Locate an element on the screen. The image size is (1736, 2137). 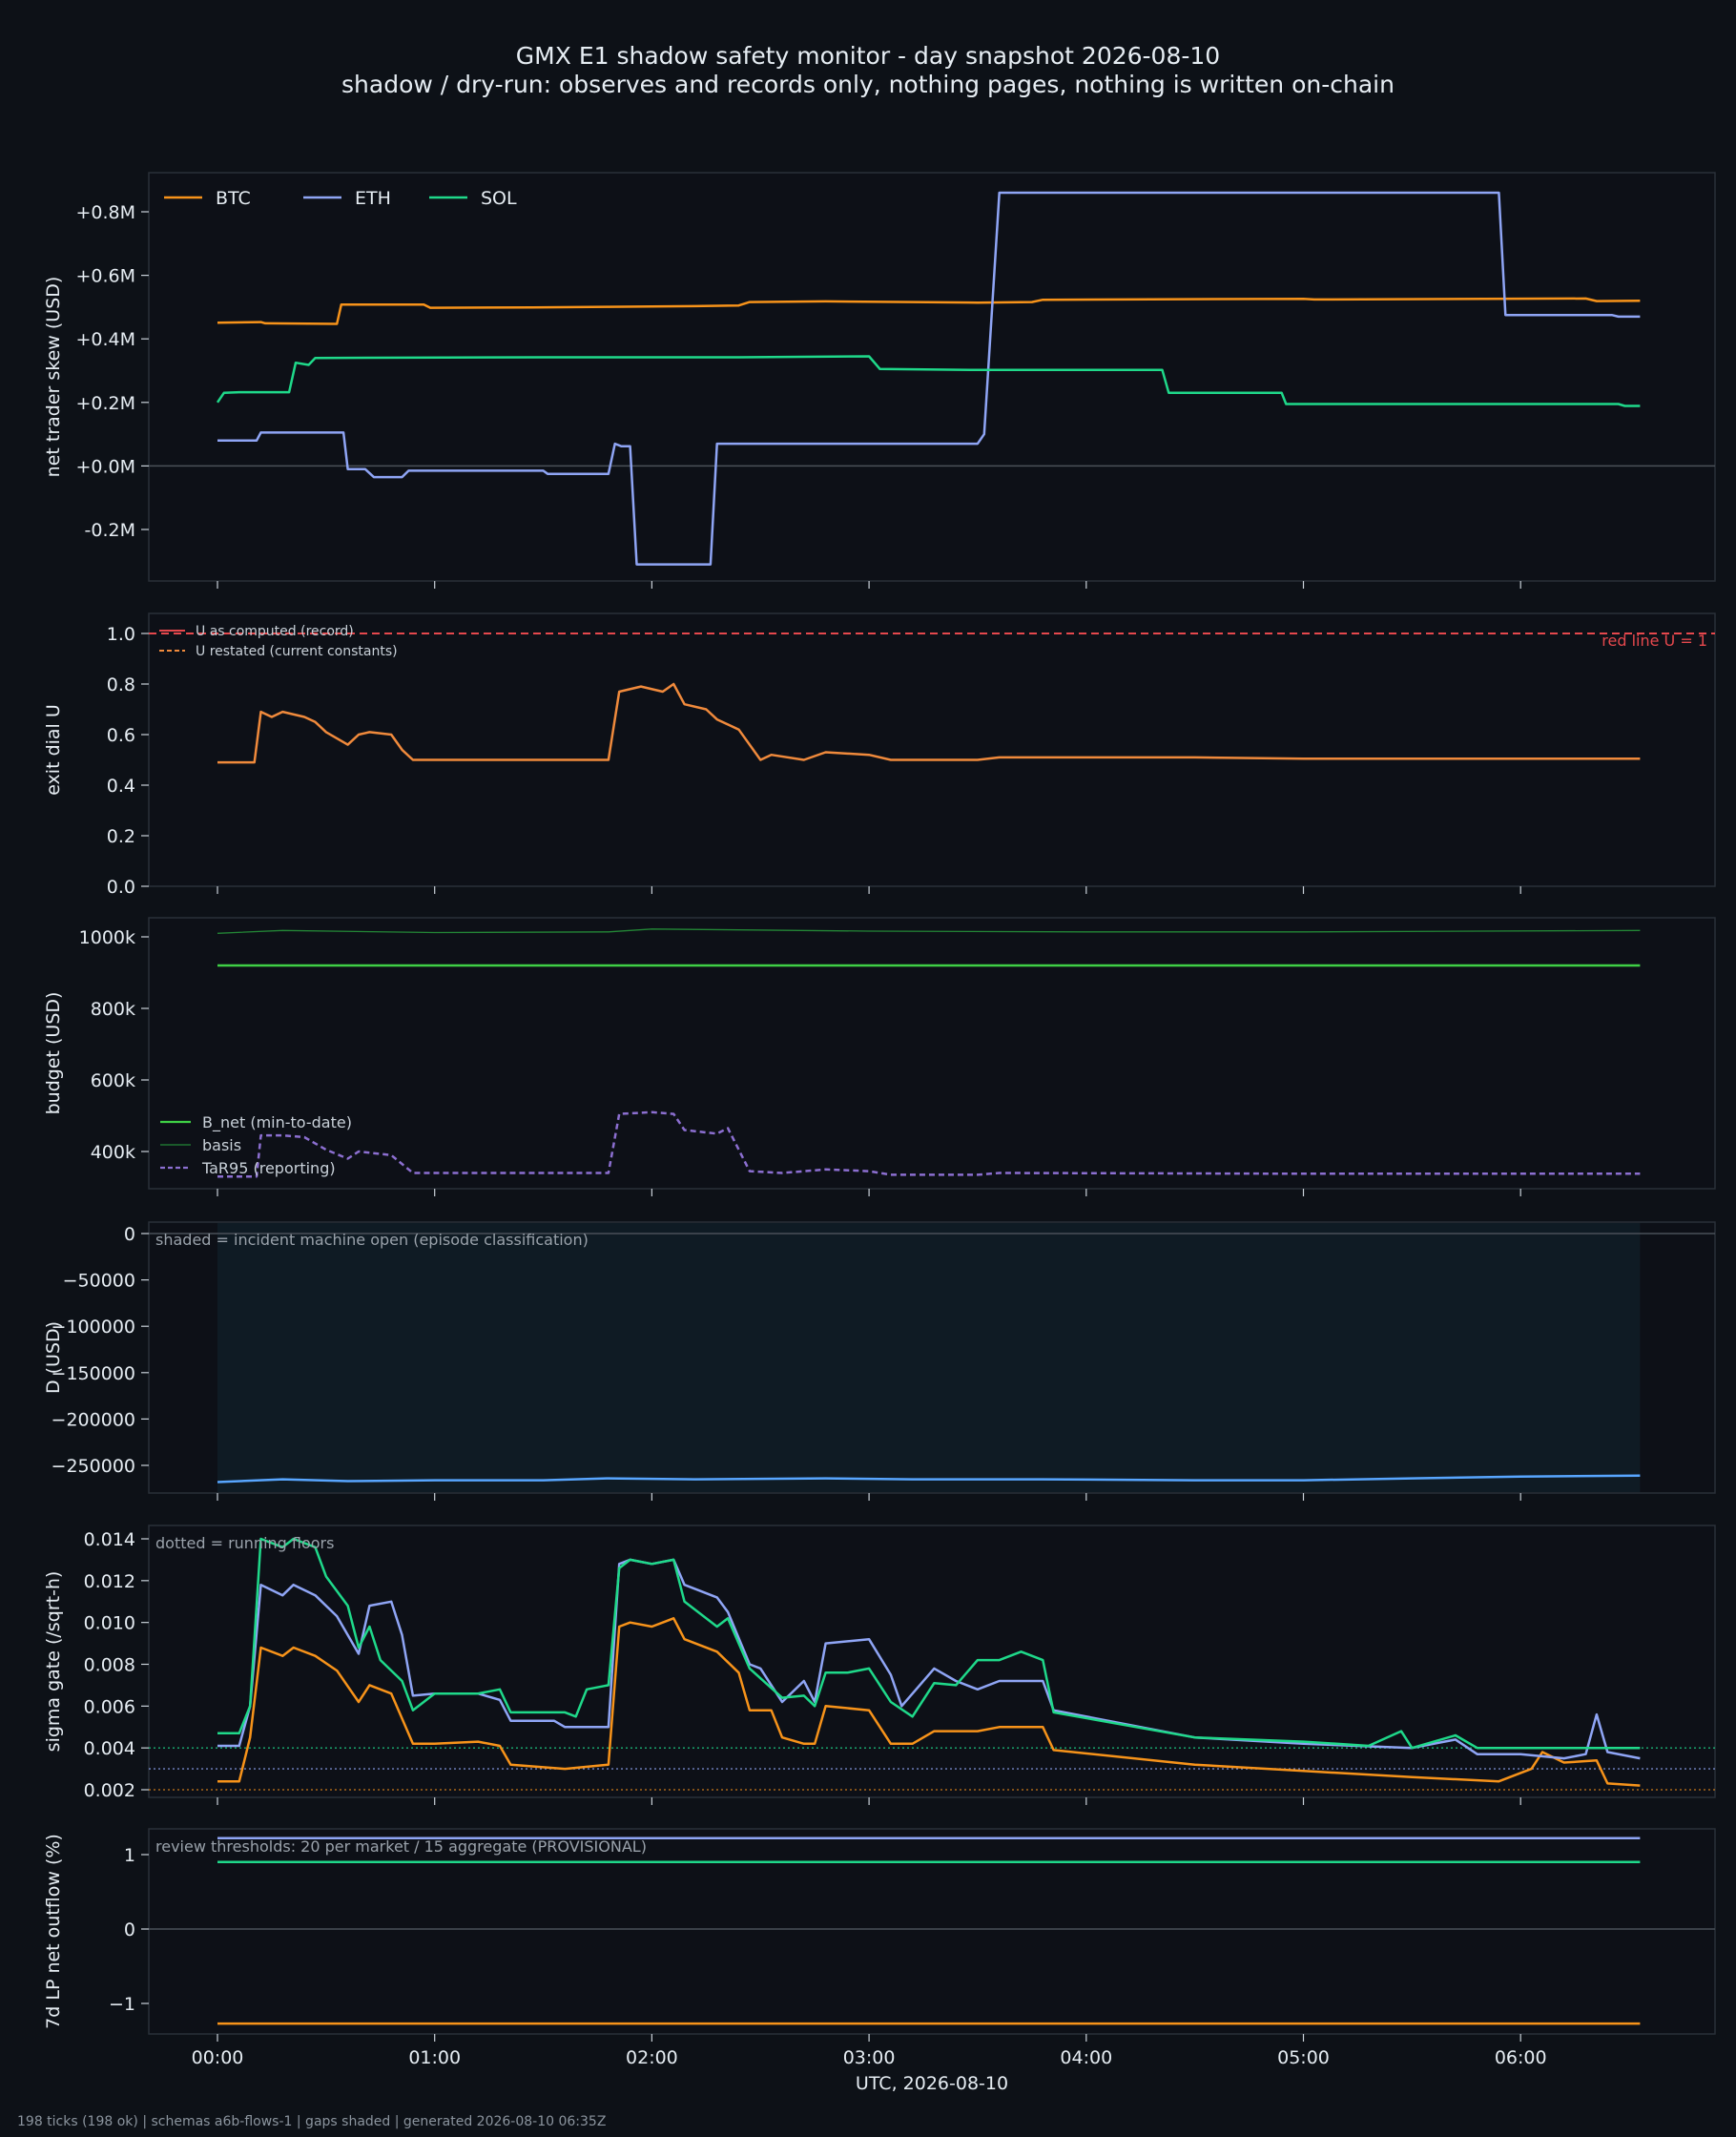
y-axis-label: net trader skew (USD) is located at coordinates (53, 377).